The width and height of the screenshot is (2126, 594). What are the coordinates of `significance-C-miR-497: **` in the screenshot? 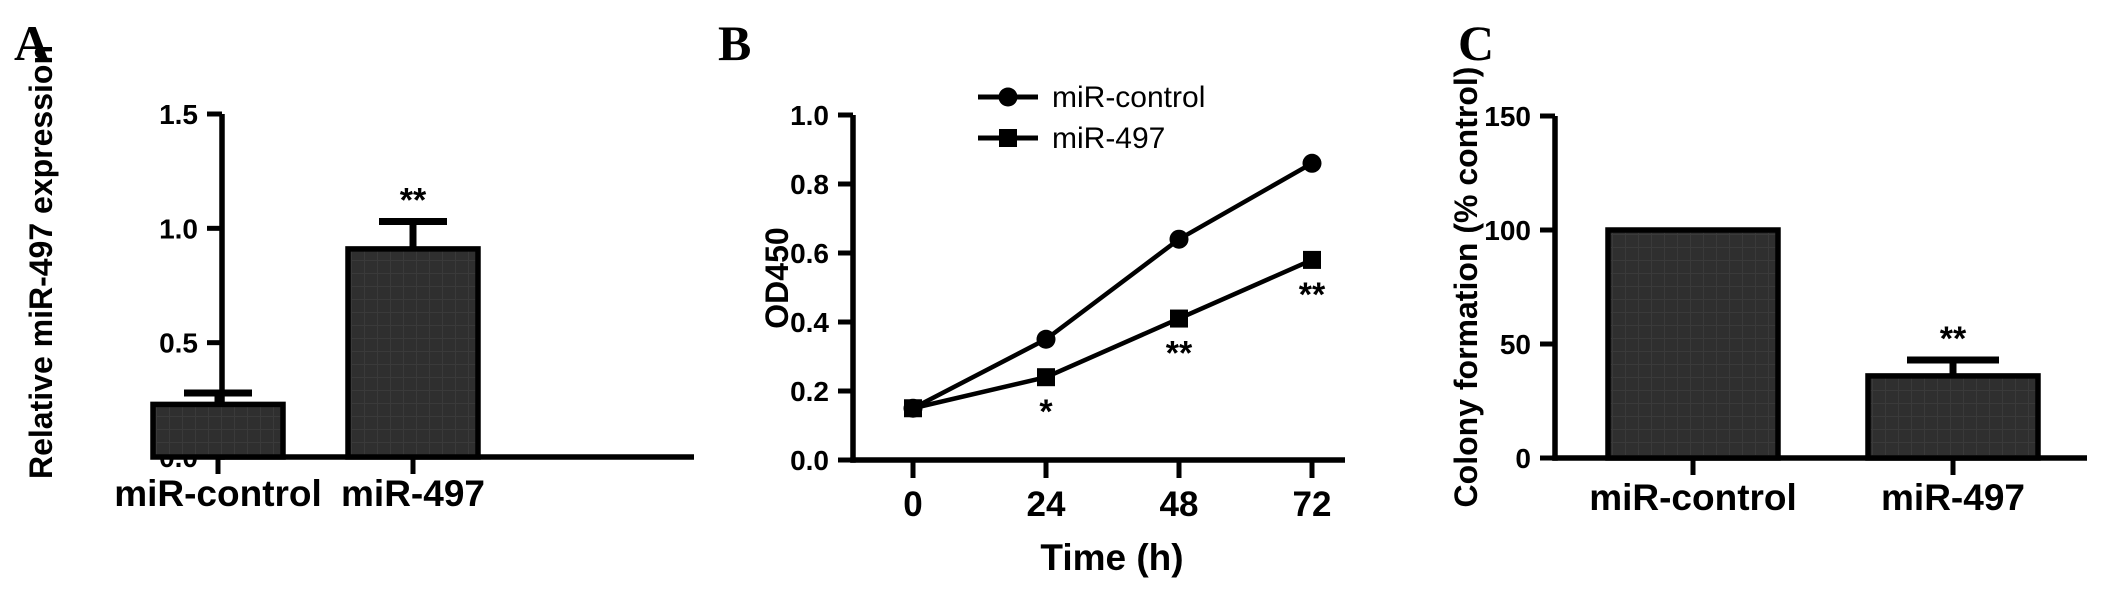 It's located at (1953, 339).